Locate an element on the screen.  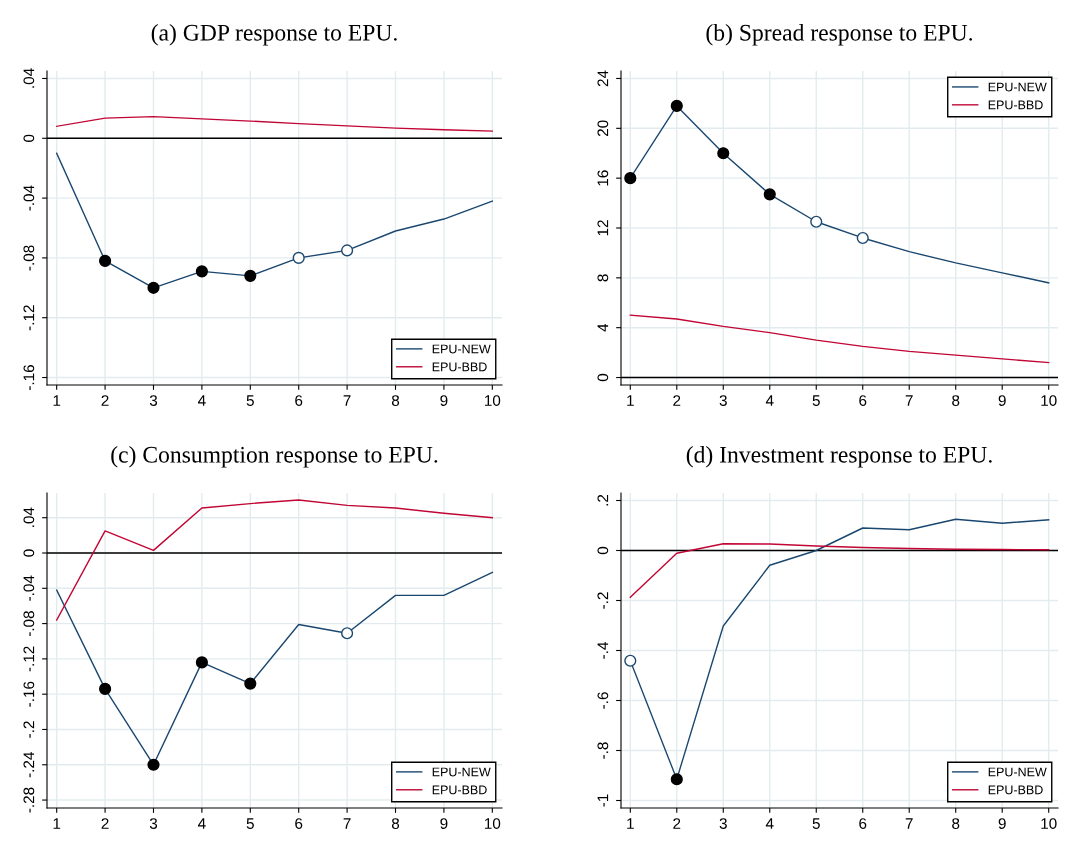
y-tick-label: -.28 is located at coordinates (29, 800).